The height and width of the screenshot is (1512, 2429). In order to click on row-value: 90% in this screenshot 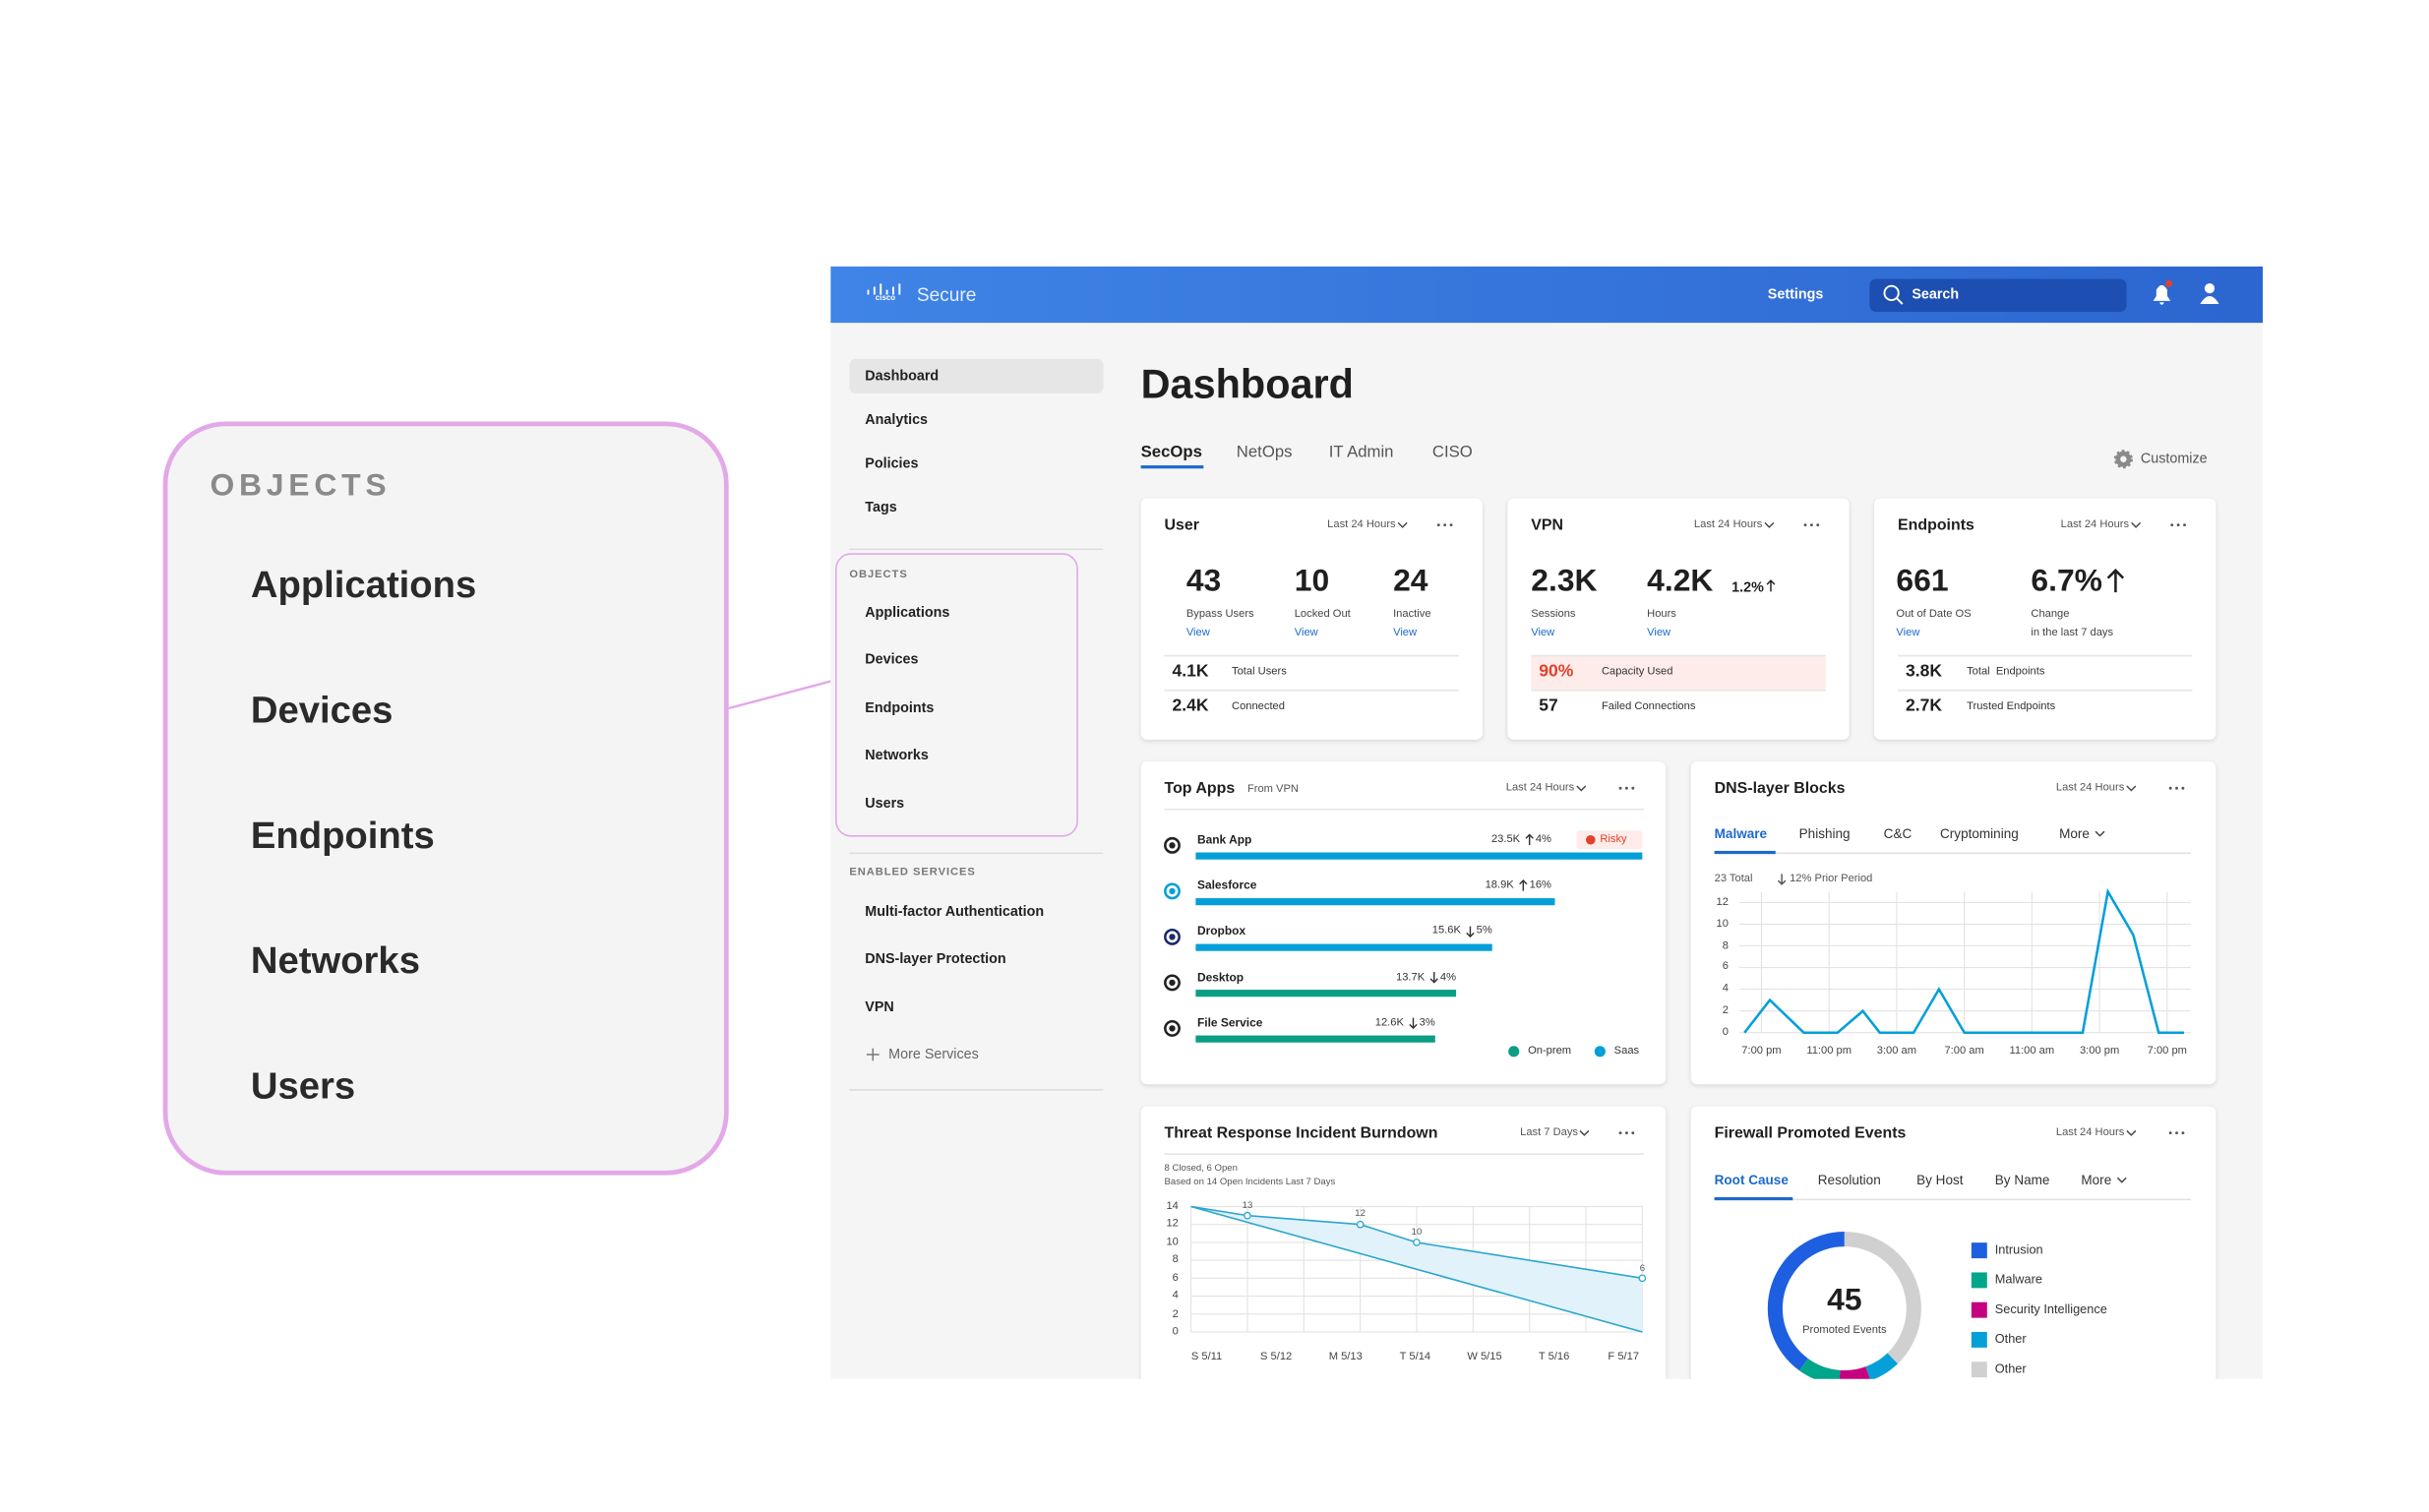, I will do `click(1556, 672)`.